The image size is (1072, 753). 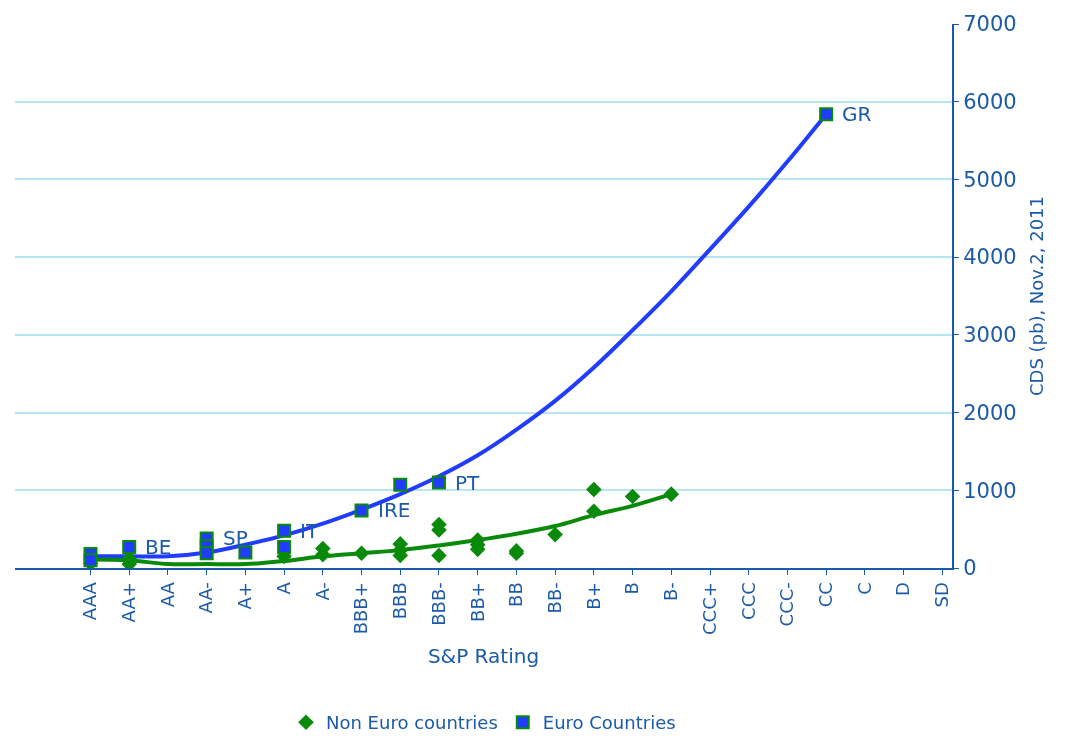 What do you see at coordinates (322, 591) in the screenshot?
I see `x-tick-label: A-` at bounding box center [322, 591].